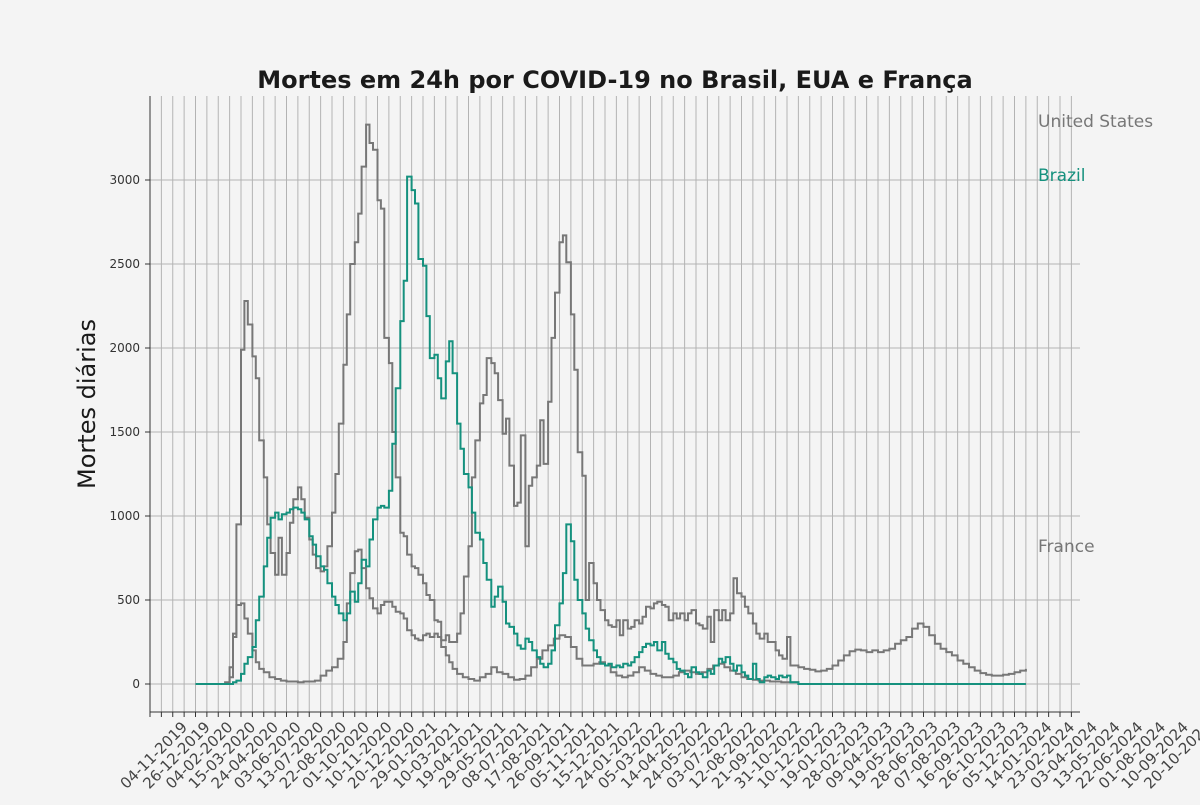 The width and height of the screenshot is (1200, 805). Describe the element at coordinates (1095, 122) in the screenshot. I see `series-label-united-states: United States` at that location.